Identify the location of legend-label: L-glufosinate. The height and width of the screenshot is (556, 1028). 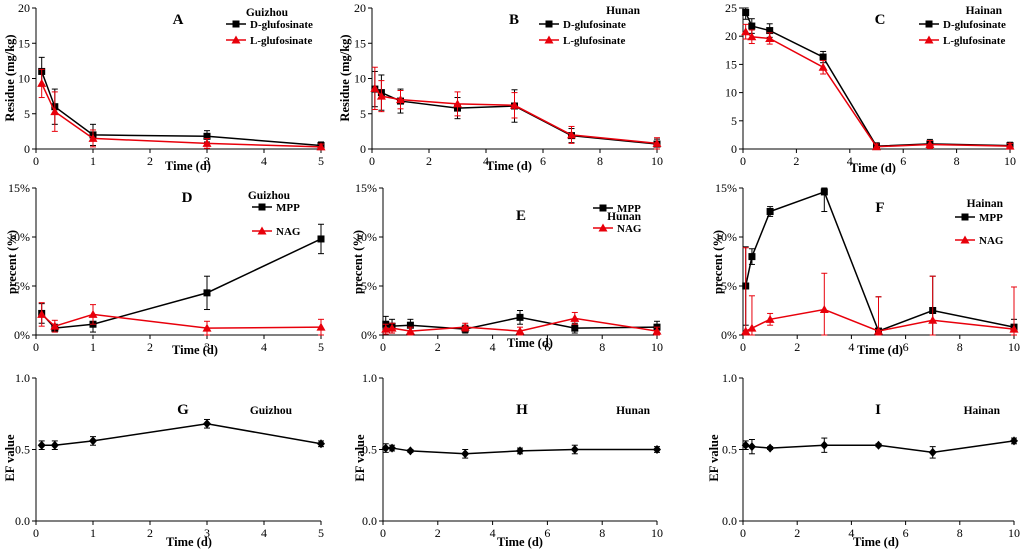
(594, 41).